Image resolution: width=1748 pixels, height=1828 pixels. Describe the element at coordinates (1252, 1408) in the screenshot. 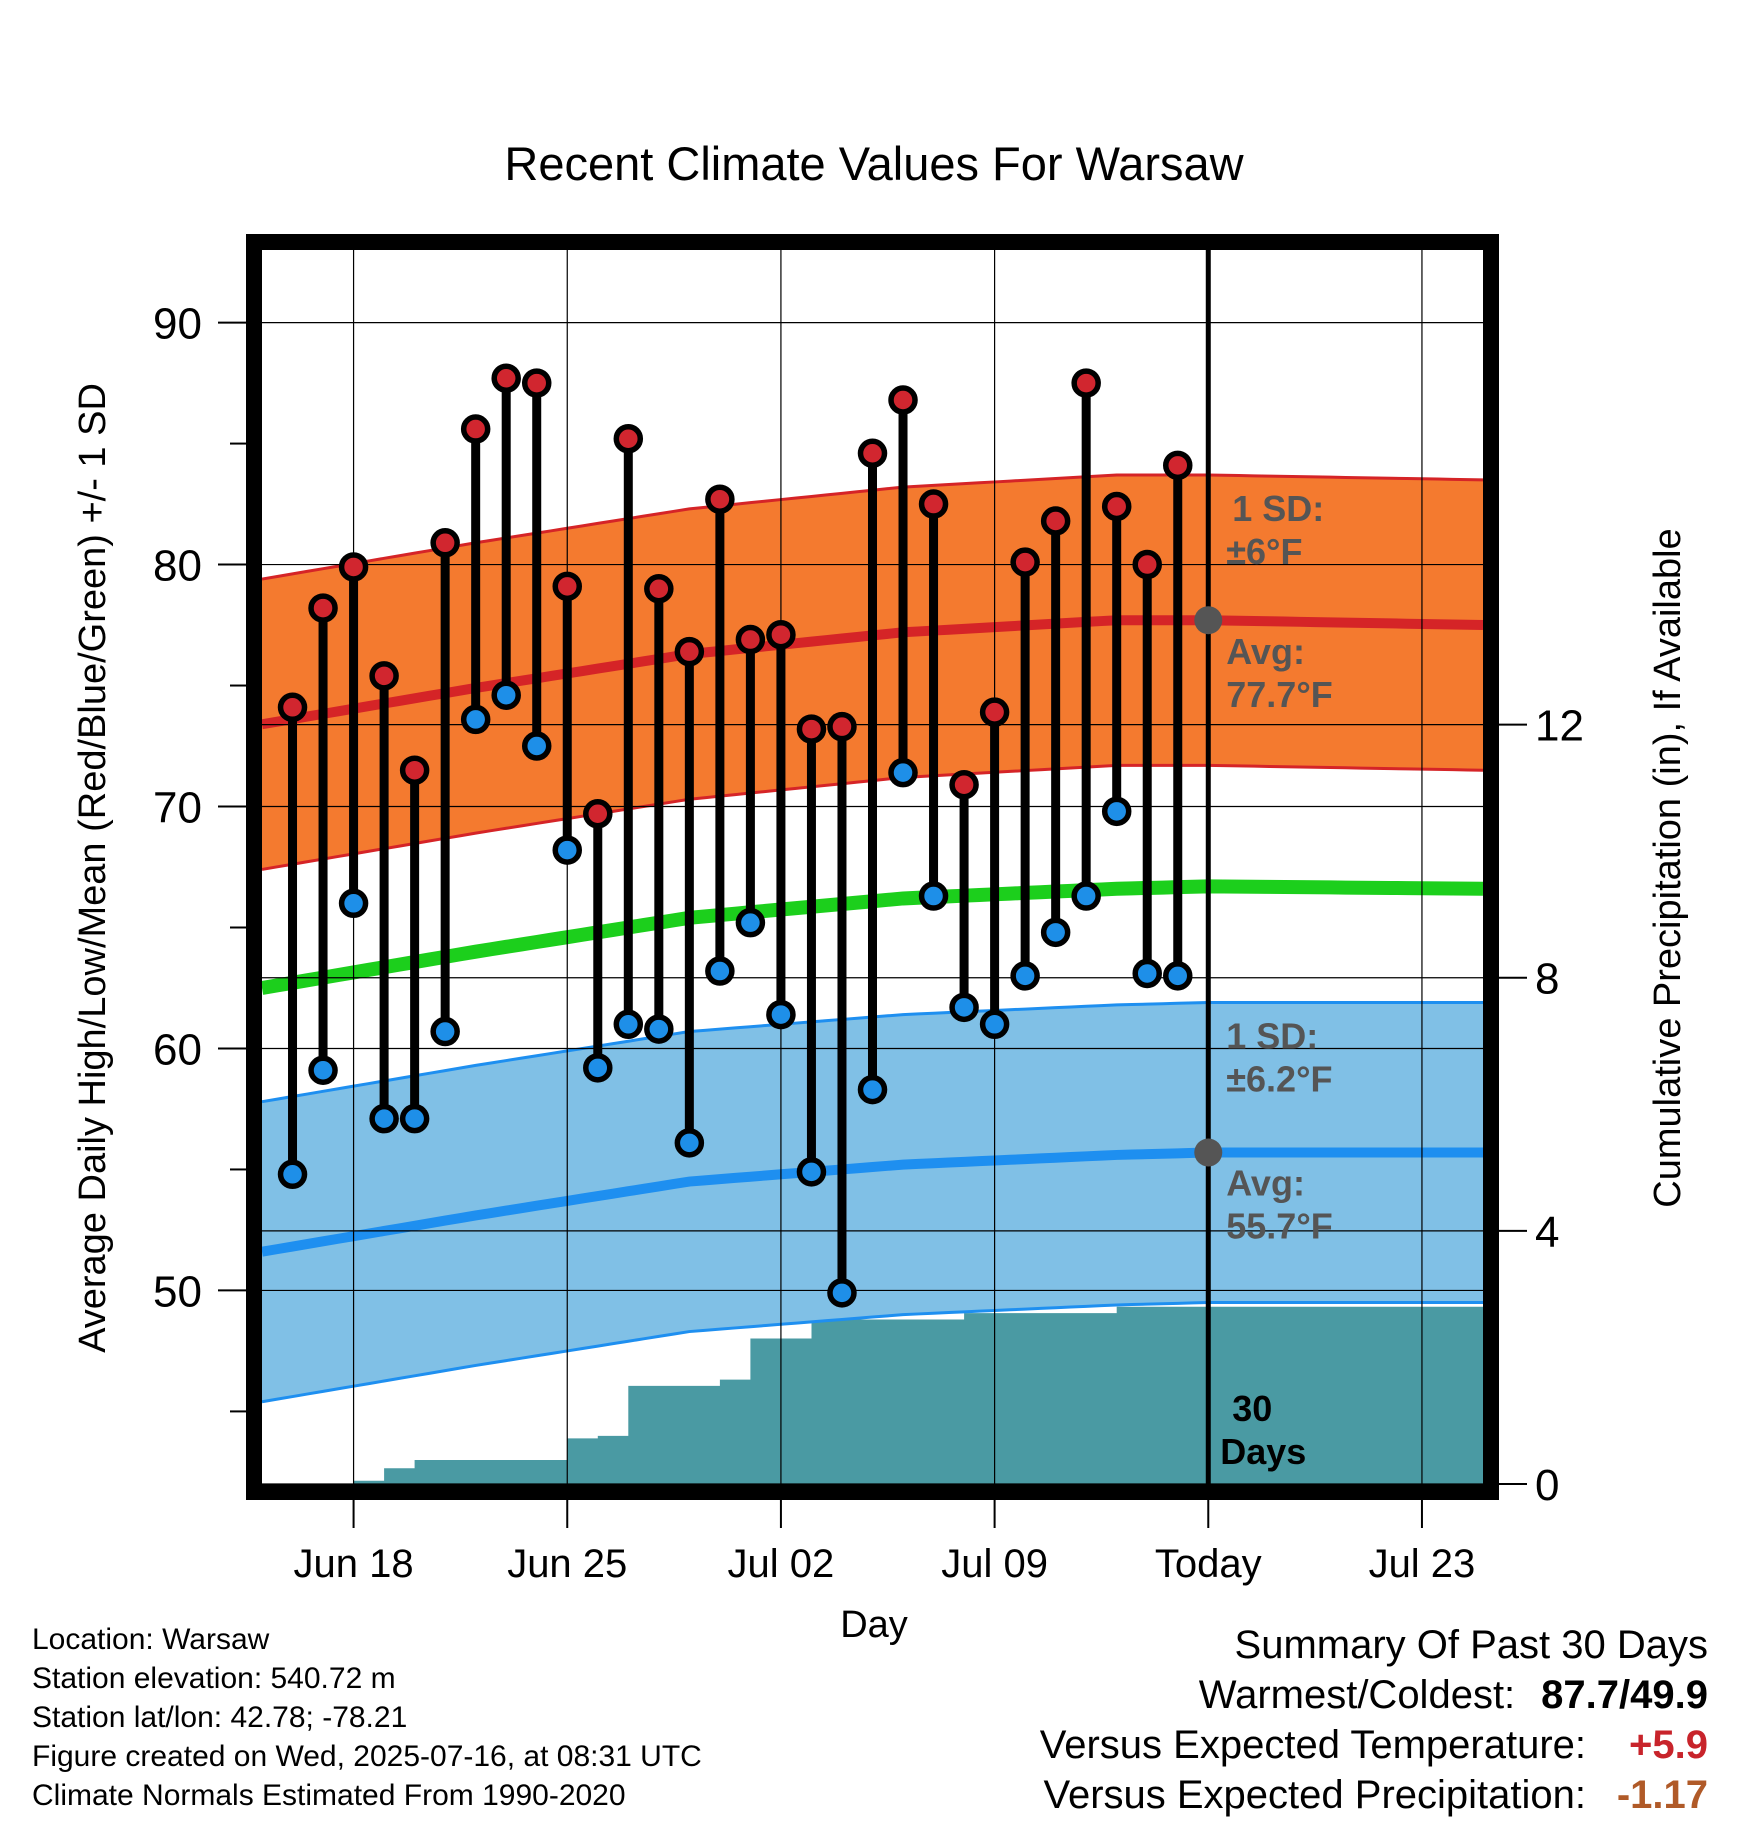

I see `days-count-label: 30` at that location.